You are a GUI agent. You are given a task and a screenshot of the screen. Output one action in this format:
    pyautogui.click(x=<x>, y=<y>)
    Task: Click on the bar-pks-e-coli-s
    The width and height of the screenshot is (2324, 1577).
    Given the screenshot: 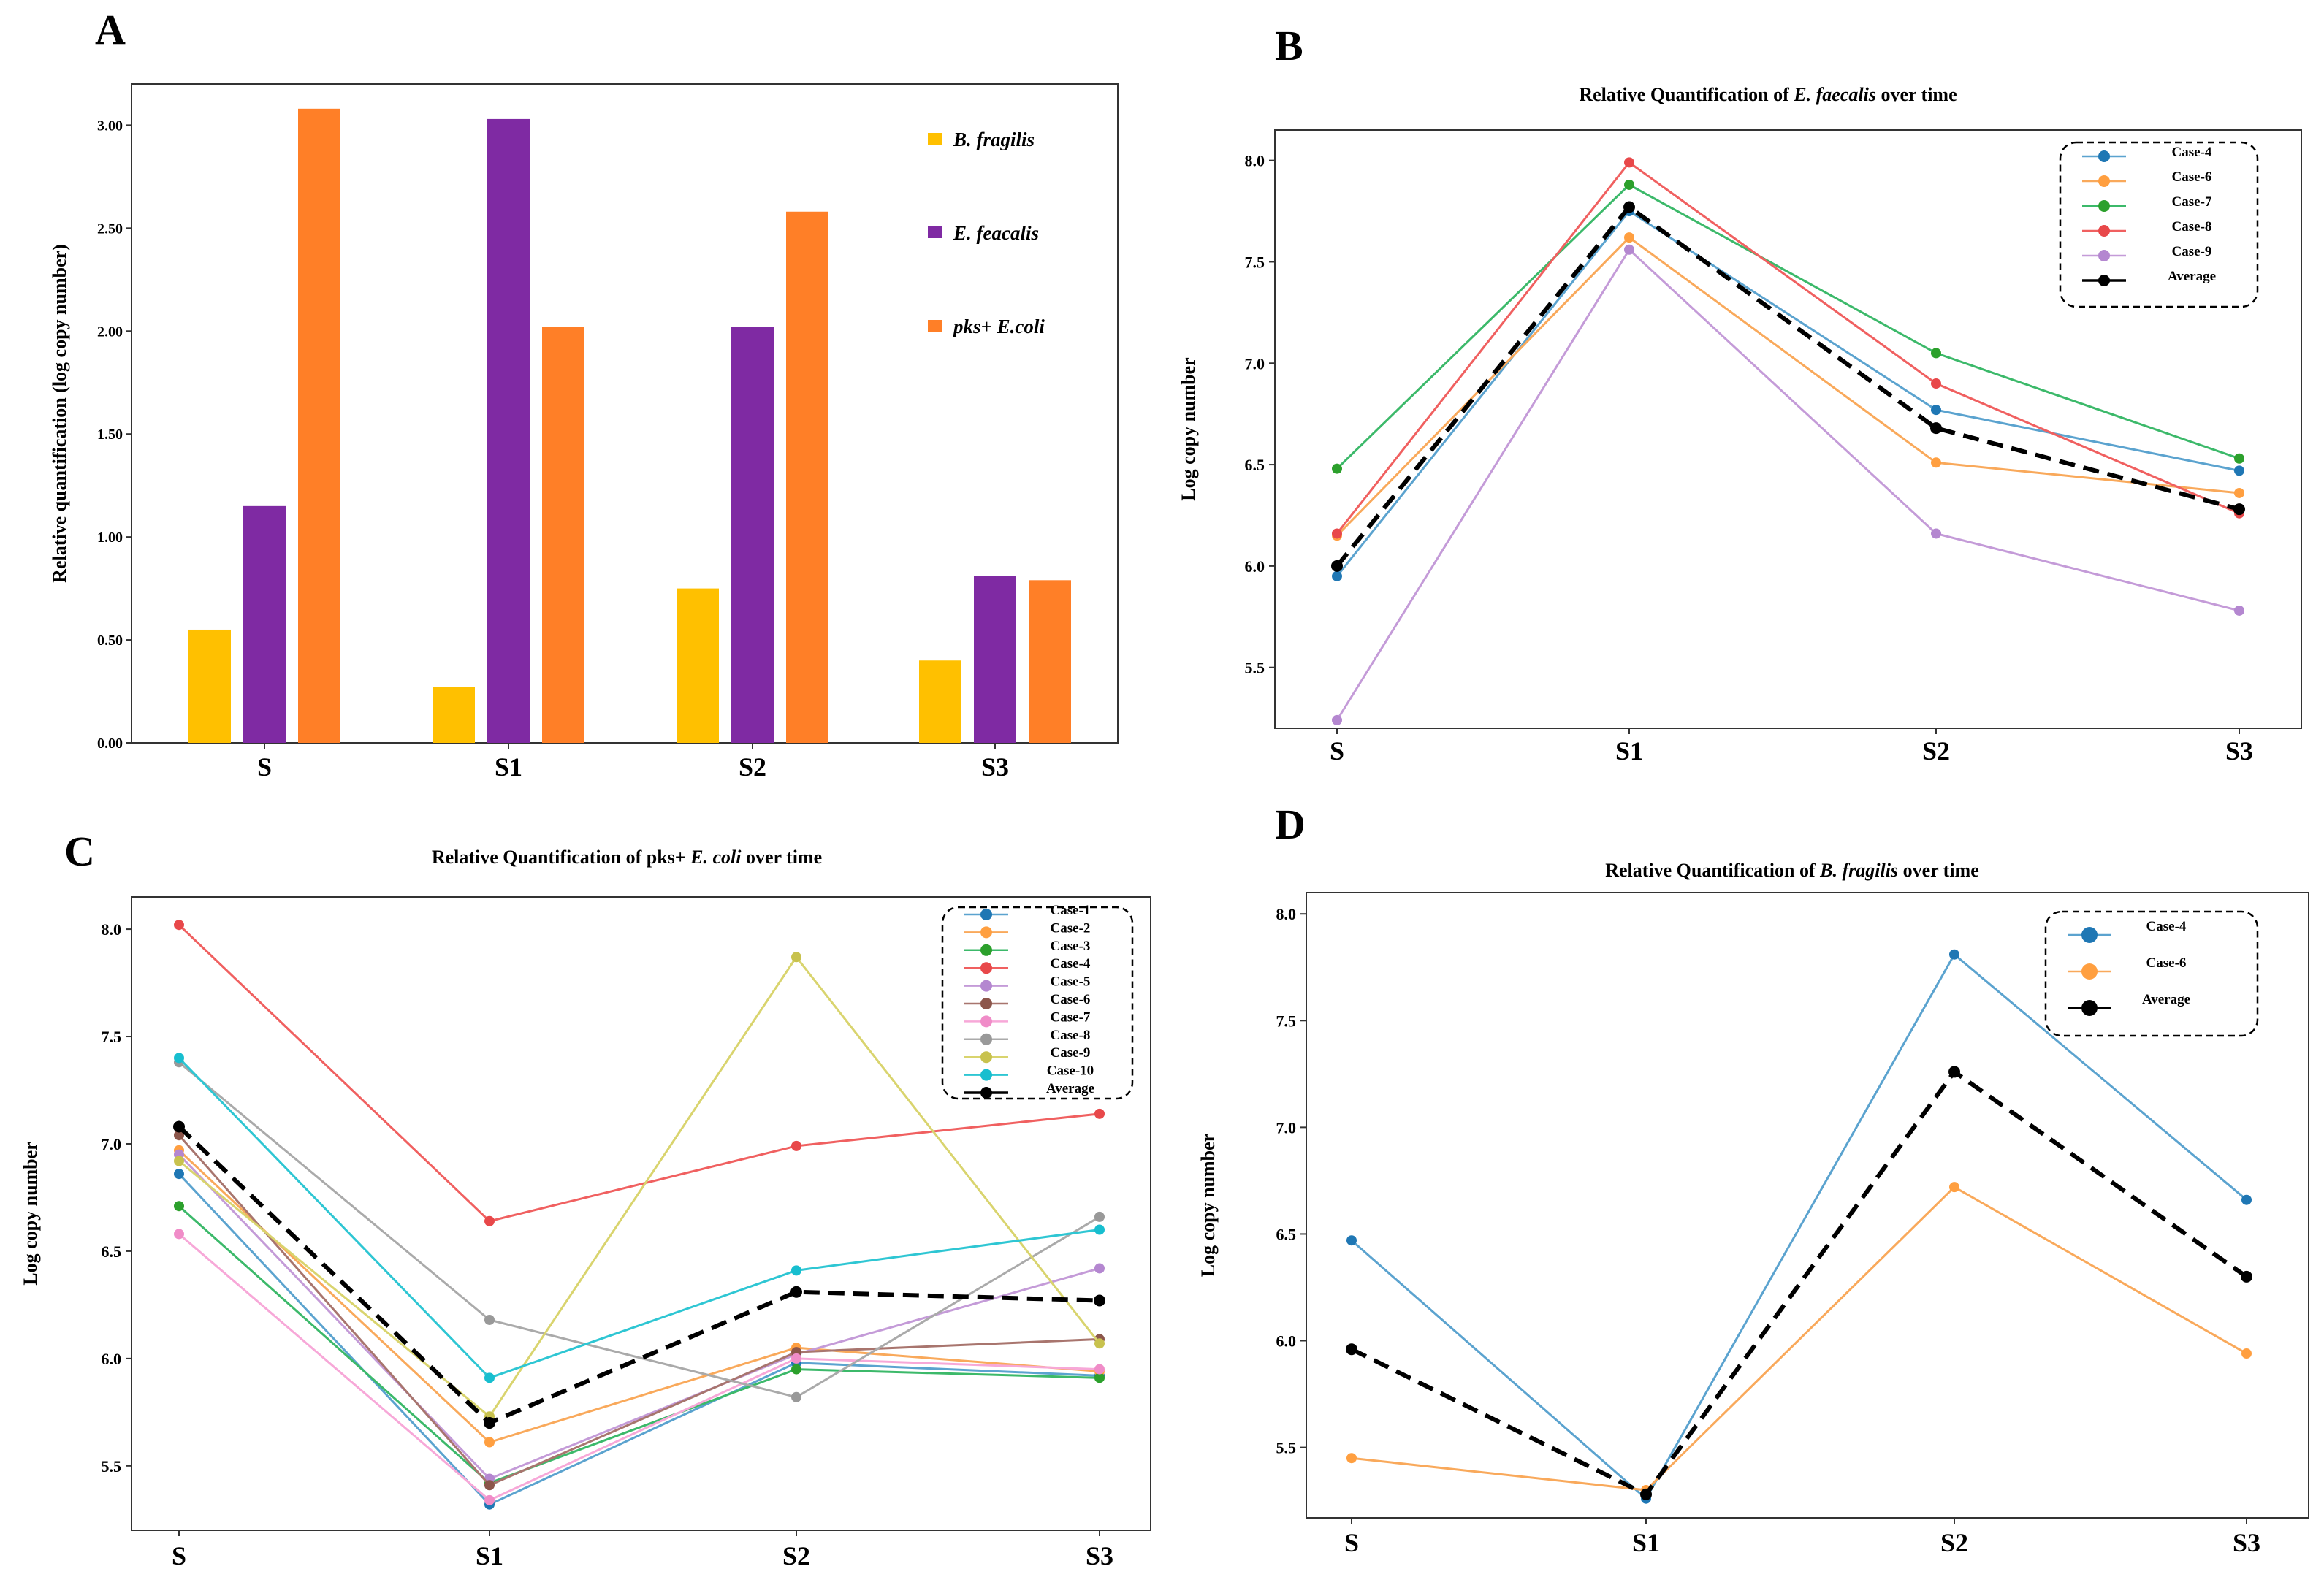 What is the action you would take?
    pyautogui.click(x=319, y=425)
    